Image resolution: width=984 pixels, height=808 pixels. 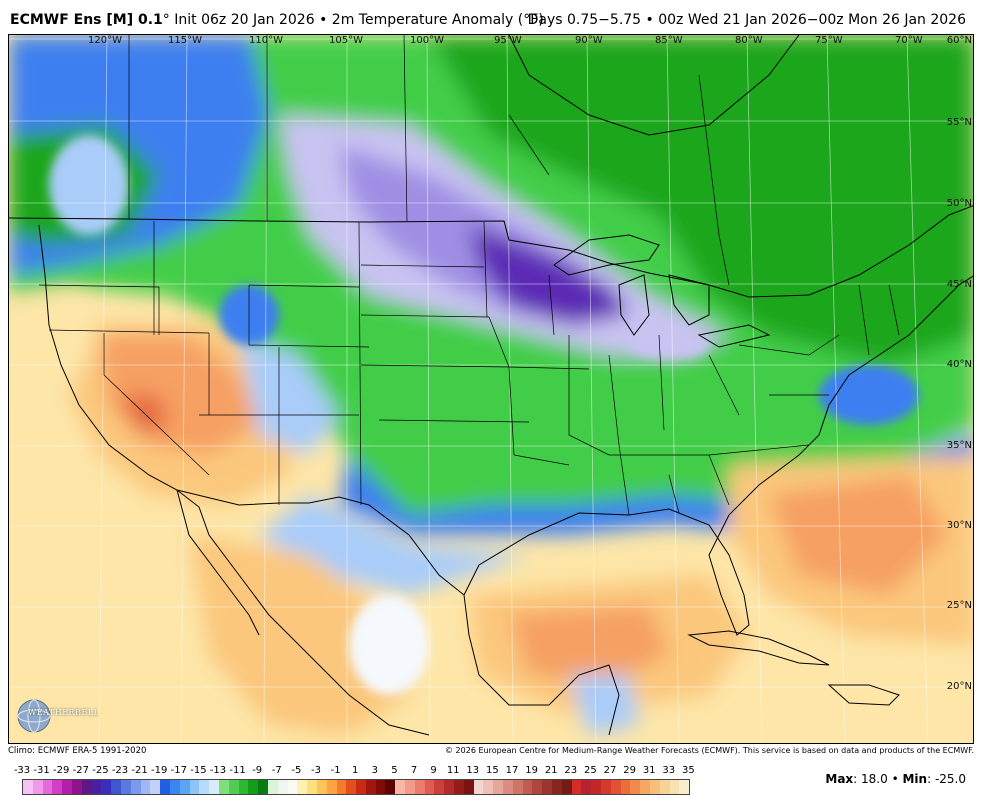 What do you see at coordinates (829, 40) in the screenshot?
I see `lon-label-75w: 75°W` at bounding box center [829, 40].